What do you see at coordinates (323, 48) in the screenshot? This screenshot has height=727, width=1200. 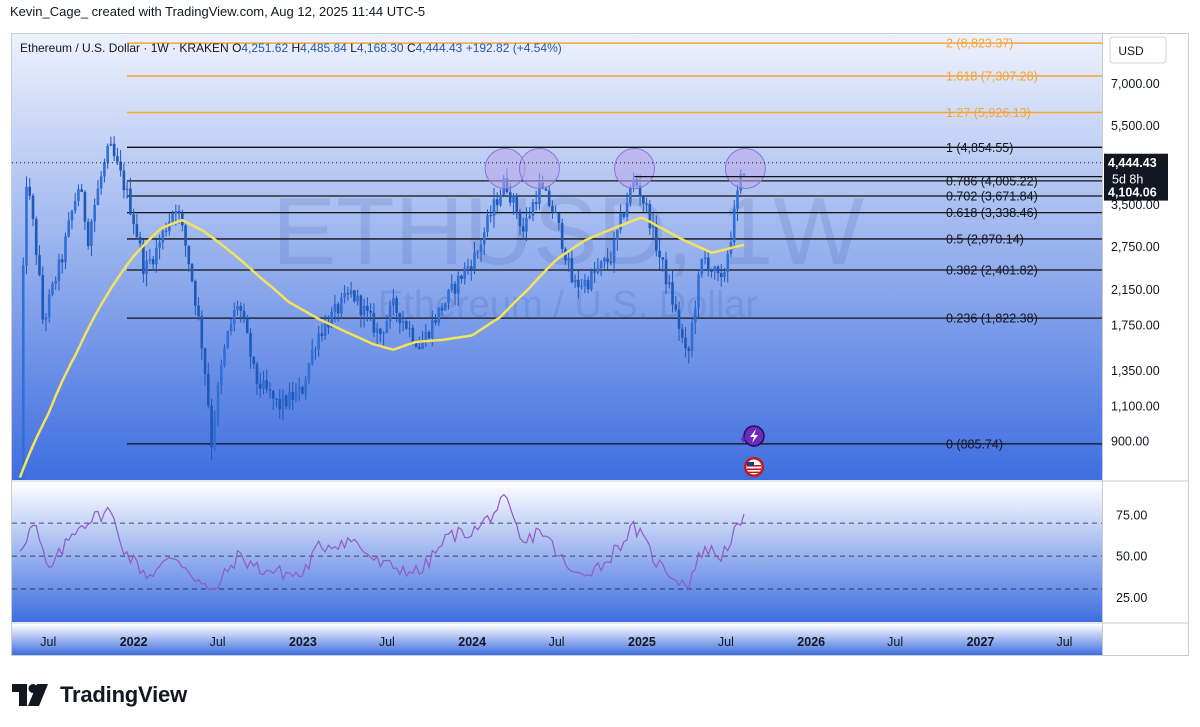 I see `legend-high: 4,485.84` at bounding box center [323, 48].